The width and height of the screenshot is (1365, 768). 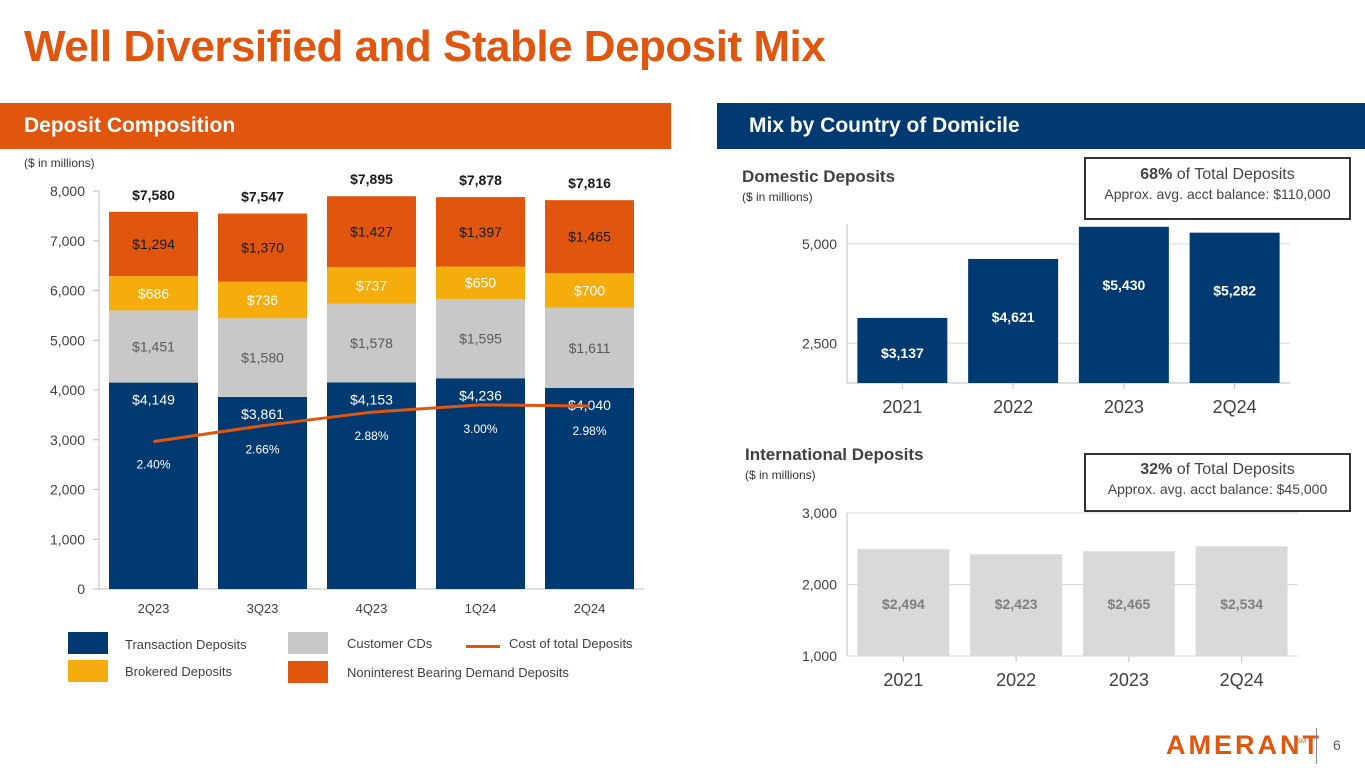 What do you see at coordinates (67, 390) in the screenshot?
I see `stack-y-tick-label: 4,000` at bounding box center [67, 390].